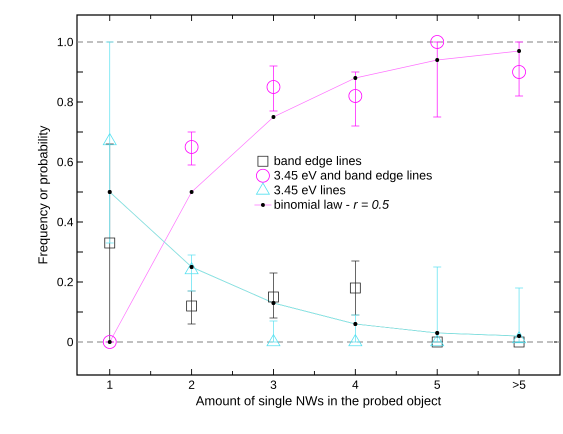  What do you see at coordinates (332, 204) in the screenshot?
I see `legend-label: binomial law - r = 0.5` at bounding box center [332, 204].